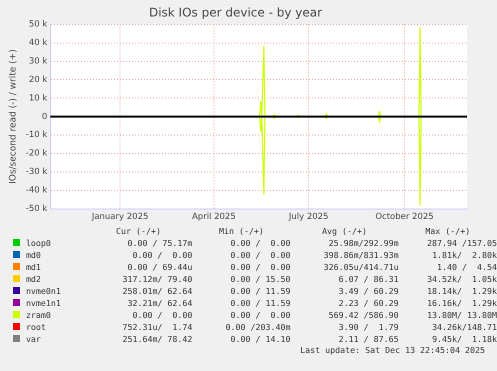 Image resolution: width=497 pixels, height=371 pixels. I want to click on y-tick-label: 10 k, so click(38, 98).